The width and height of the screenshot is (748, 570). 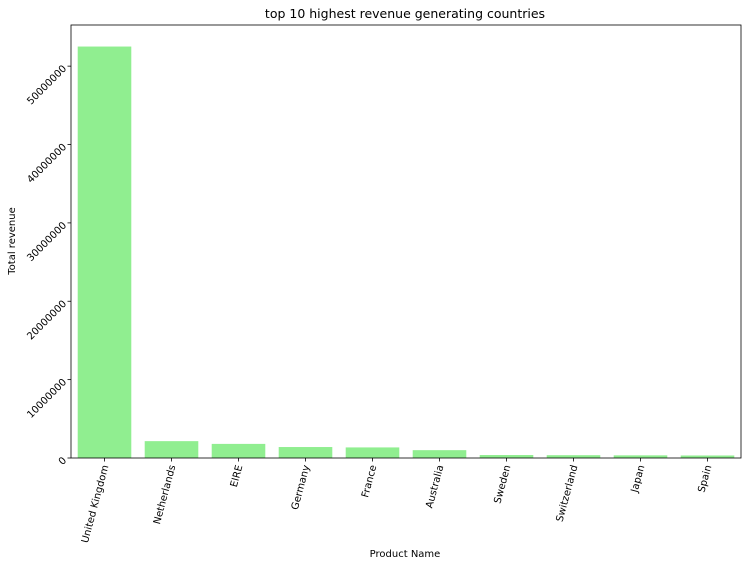 What do you see at coordinates (506, 456) in the screenshot?
I see `bar-sweden` at bounding box center [506, 456].